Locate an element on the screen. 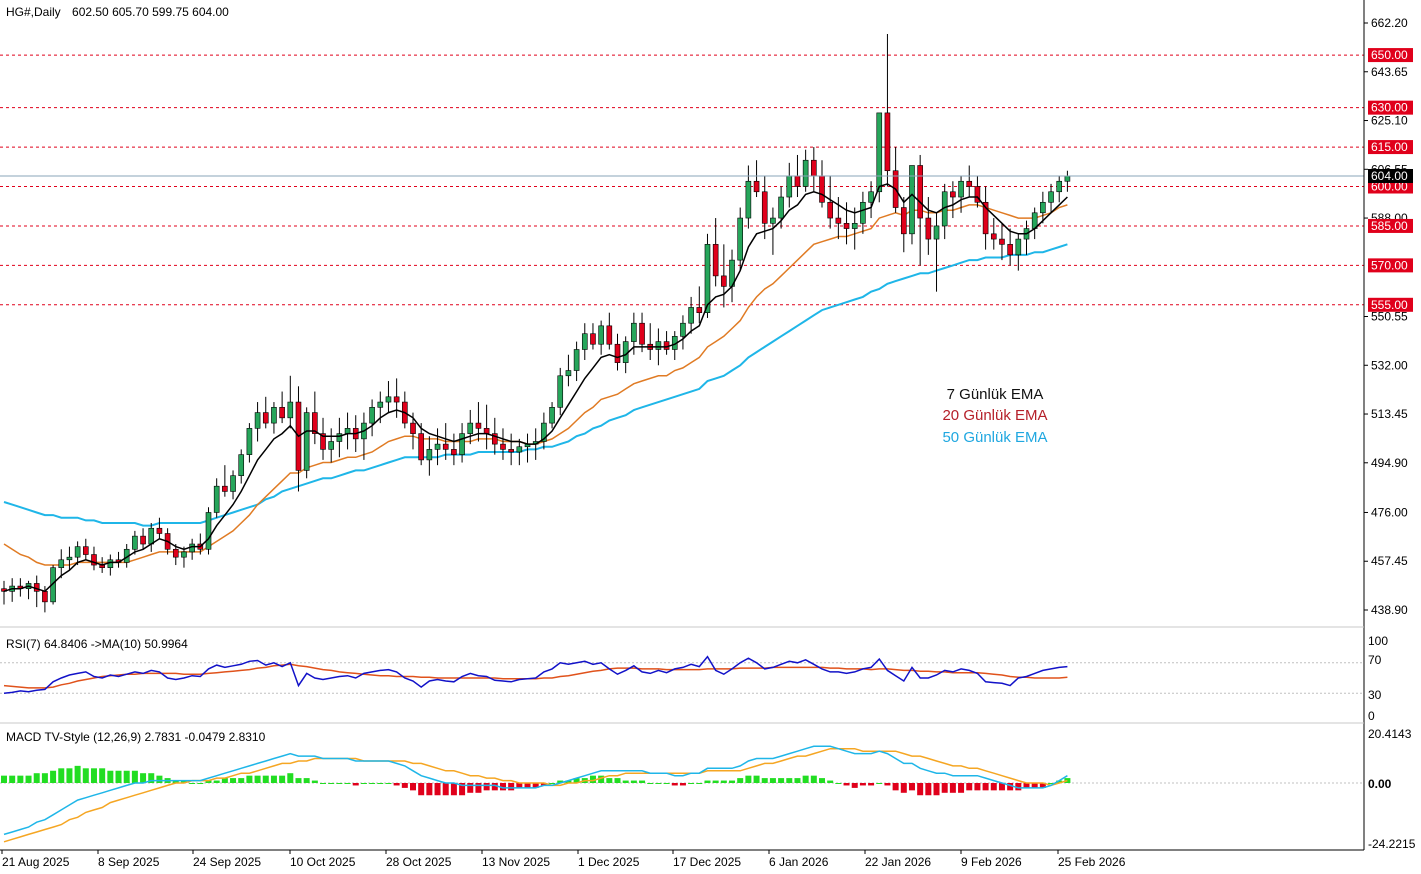  level-label: 555.00 is located at coordinates (1389, 305).